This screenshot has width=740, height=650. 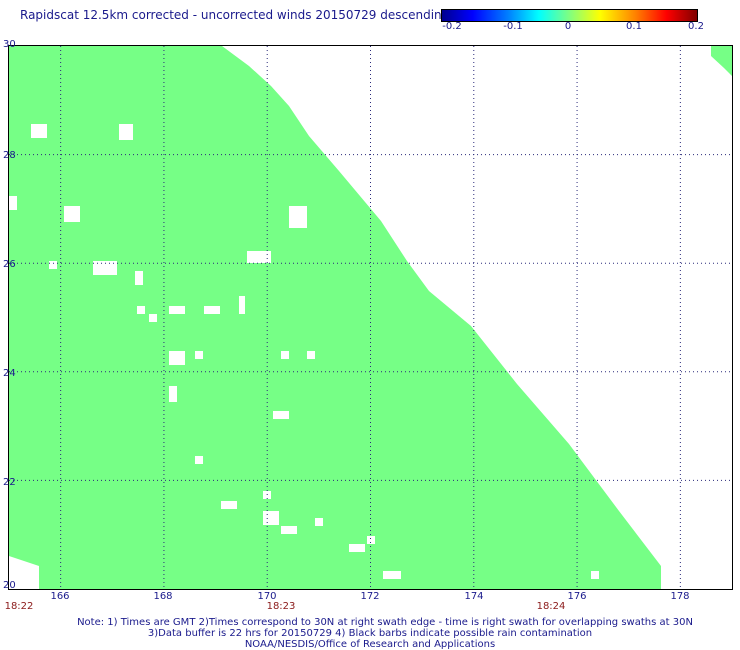 What do you see at coordinates (569, 15) in the screenshot?
I see `colorbar` at bounding box center [569, 15].